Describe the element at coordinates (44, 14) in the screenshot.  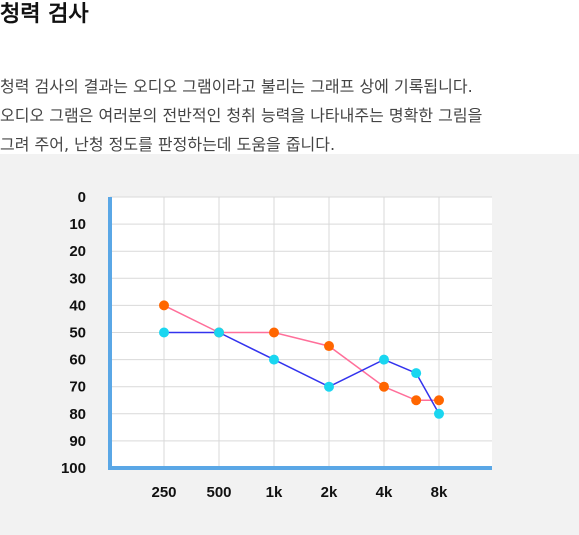
I see `page-title: 청력 검사` at that location.